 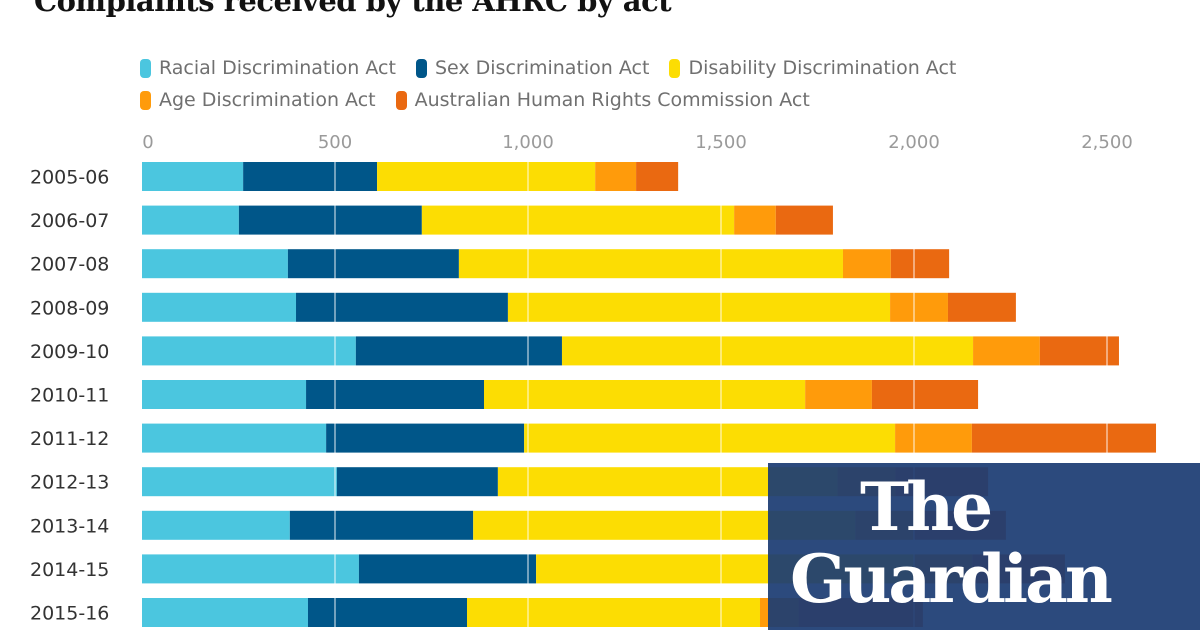 What do you see at coordinates (914, 142) in the screenshot?
I see `x-tick-label: 2,000` at bounding box center [914, 142].